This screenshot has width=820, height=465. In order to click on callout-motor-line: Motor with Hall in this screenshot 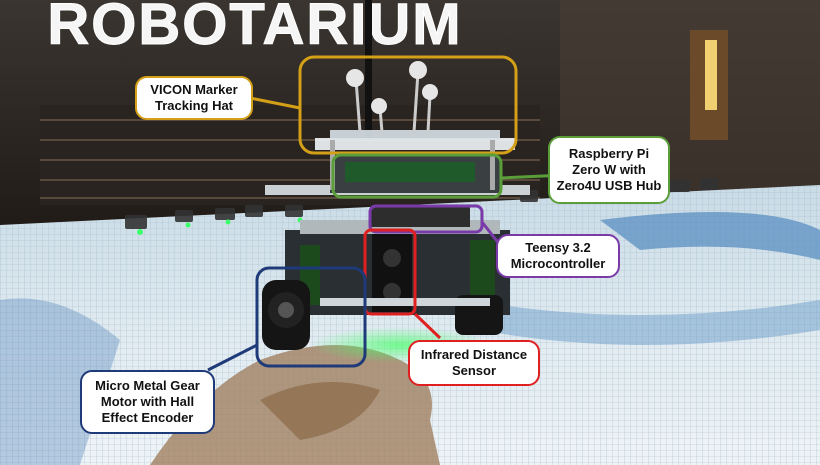, I will do `click(147, 401)`.